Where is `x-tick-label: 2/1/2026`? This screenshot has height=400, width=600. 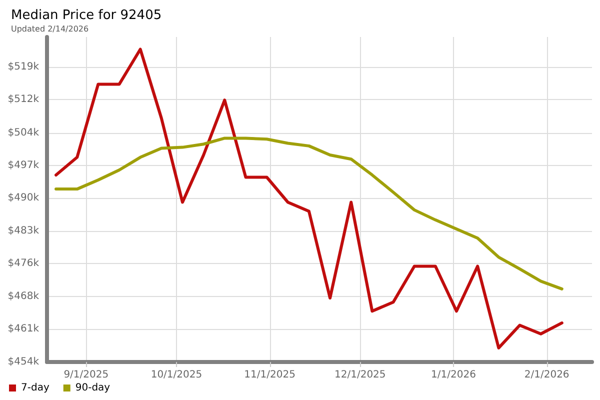
x-tick-label: 2/1/2026 is located at coordinates (547, 375).